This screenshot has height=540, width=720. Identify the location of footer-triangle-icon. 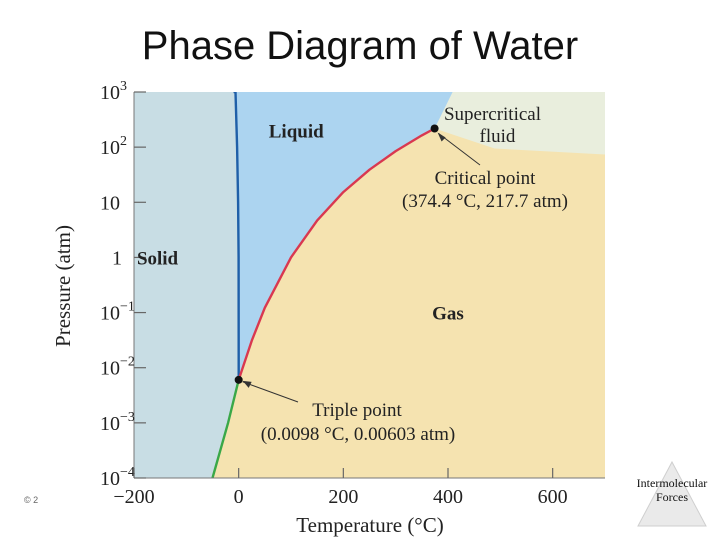
(672, 493).